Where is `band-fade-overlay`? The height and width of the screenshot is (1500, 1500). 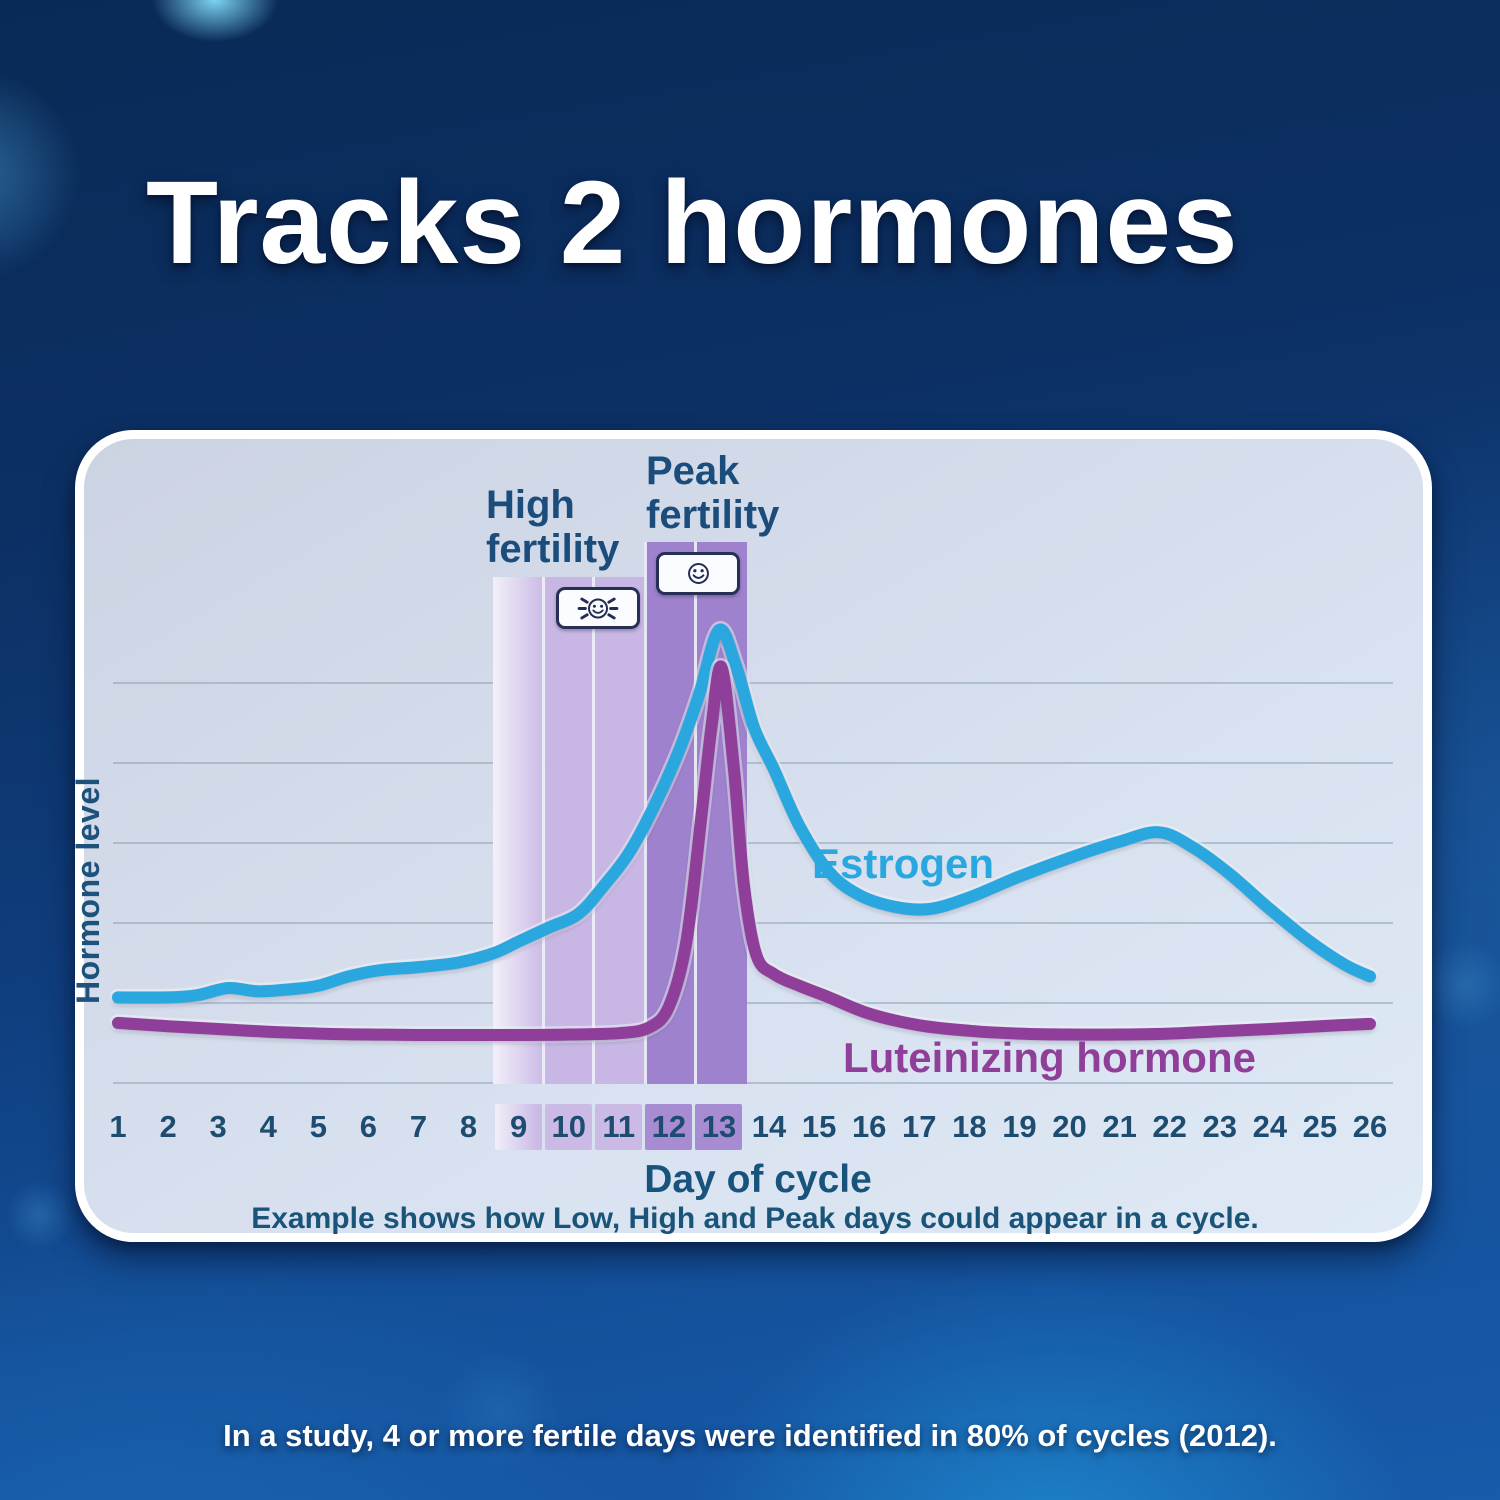 band-fade-overlay is located at coordinates (520, 830).